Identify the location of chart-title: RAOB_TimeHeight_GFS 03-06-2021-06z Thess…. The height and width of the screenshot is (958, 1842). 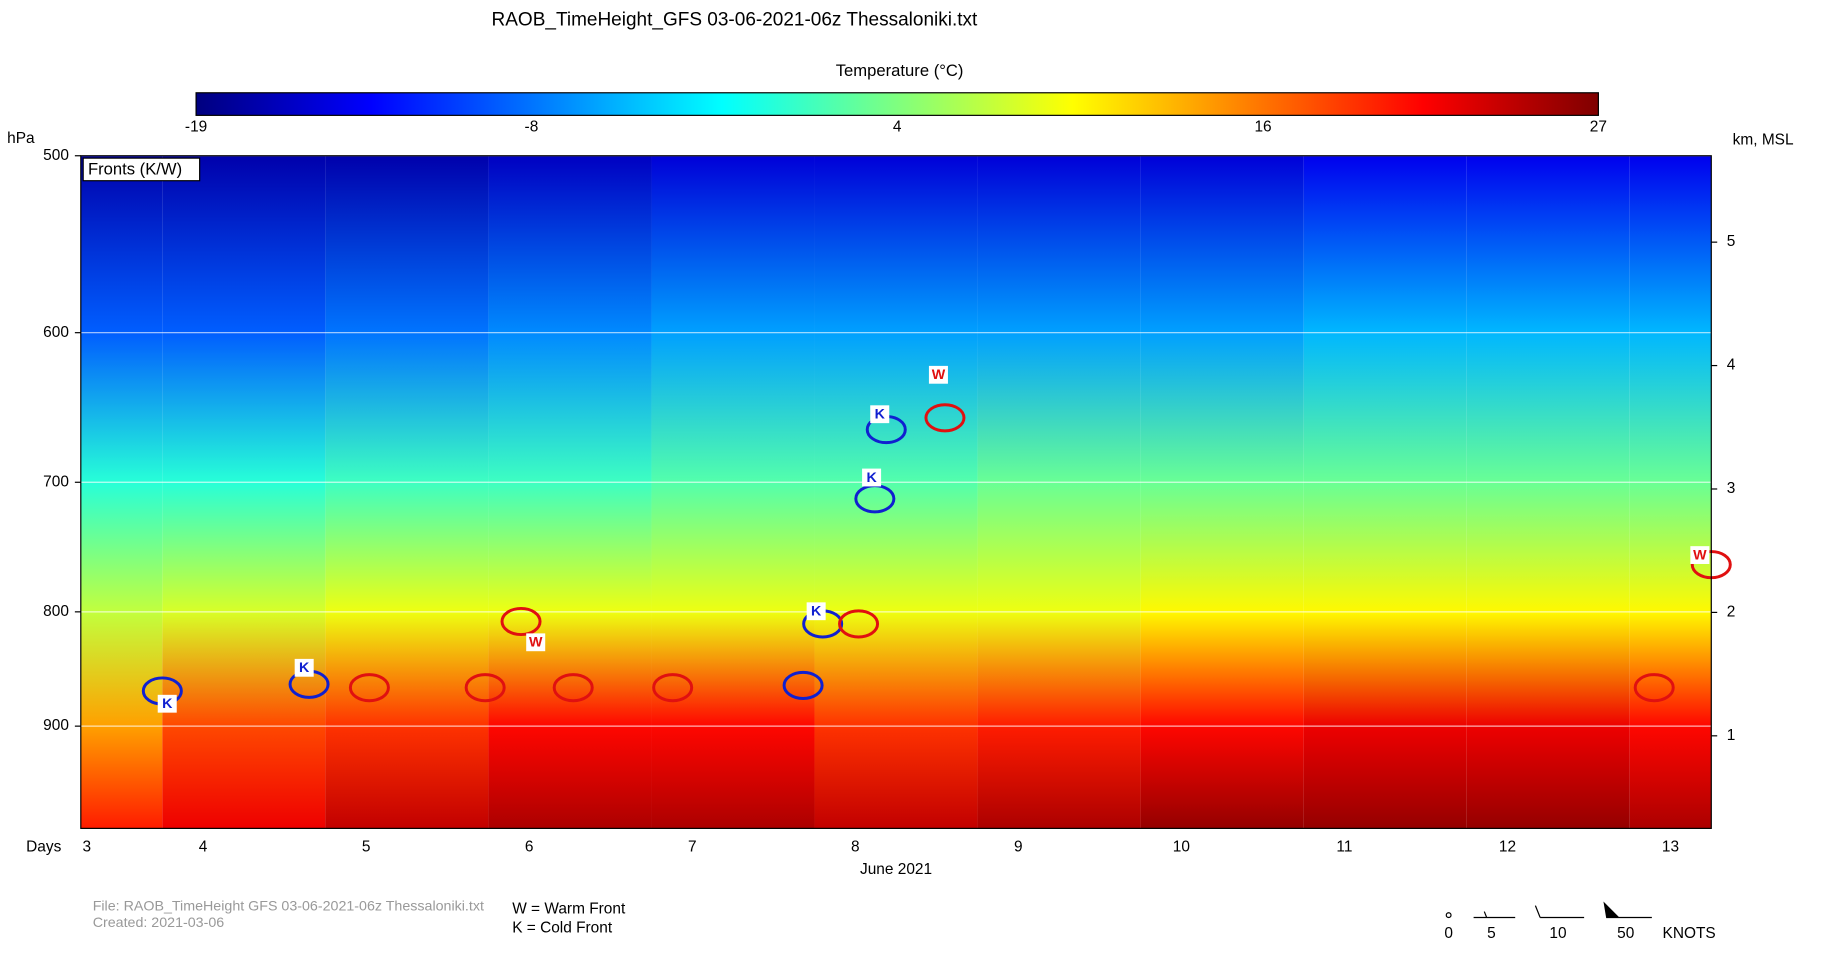
(735, 19).